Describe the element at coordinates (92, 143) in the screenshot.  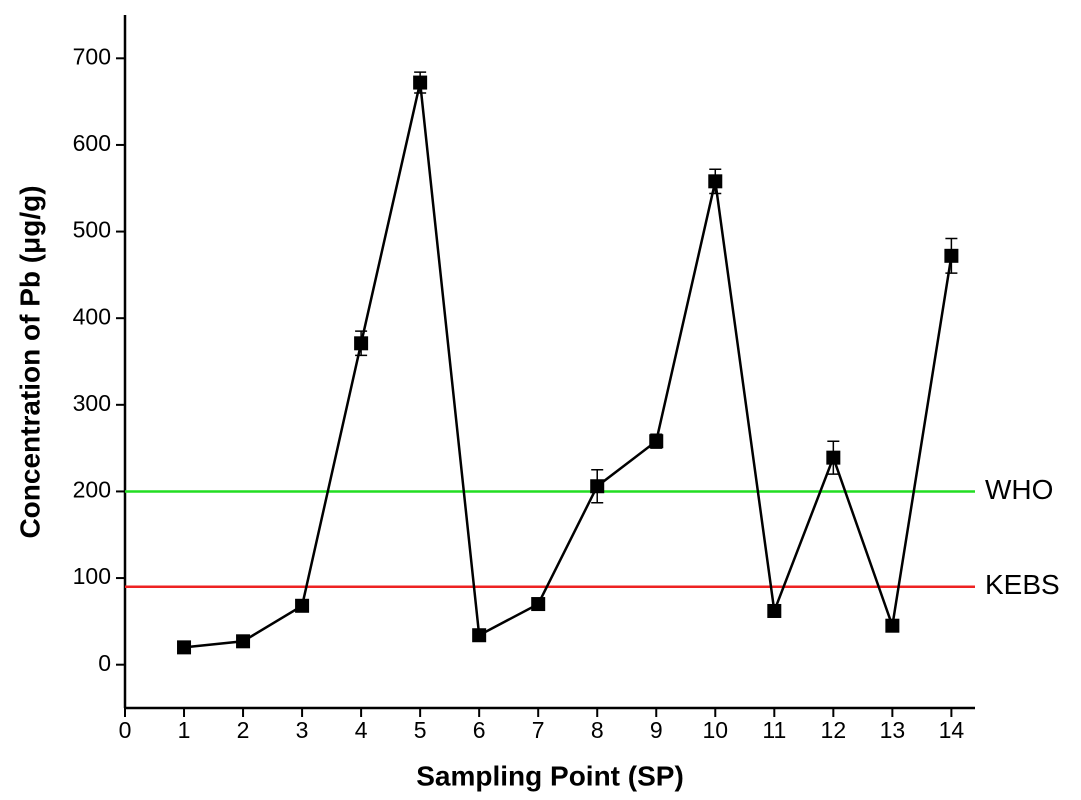
I see `y-tick-label: 600` at that location.